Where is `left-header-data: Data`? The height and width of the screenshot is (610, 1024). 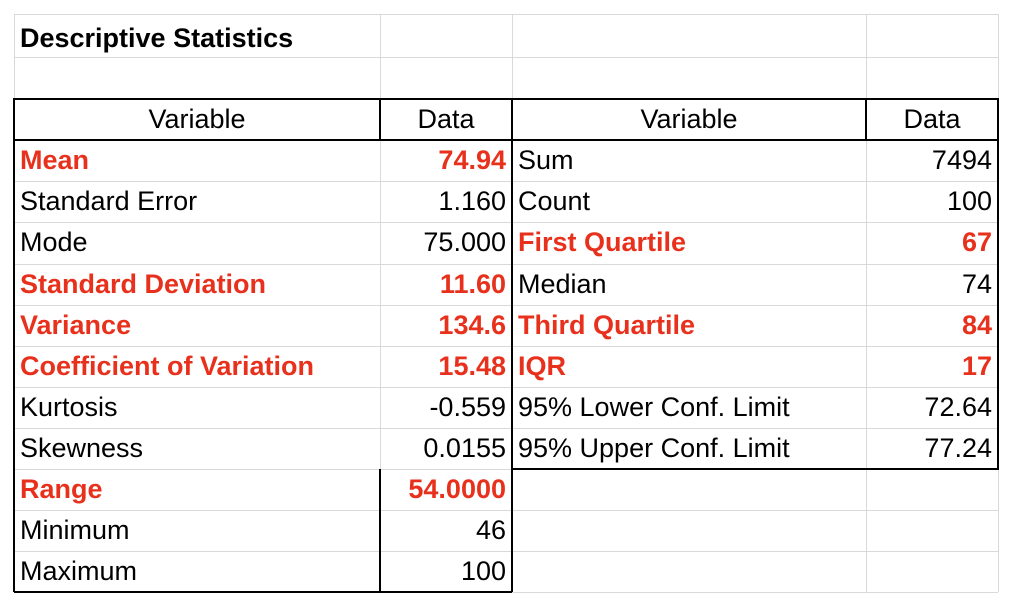 left-header-data: Data is located at coordinates (446, 119).